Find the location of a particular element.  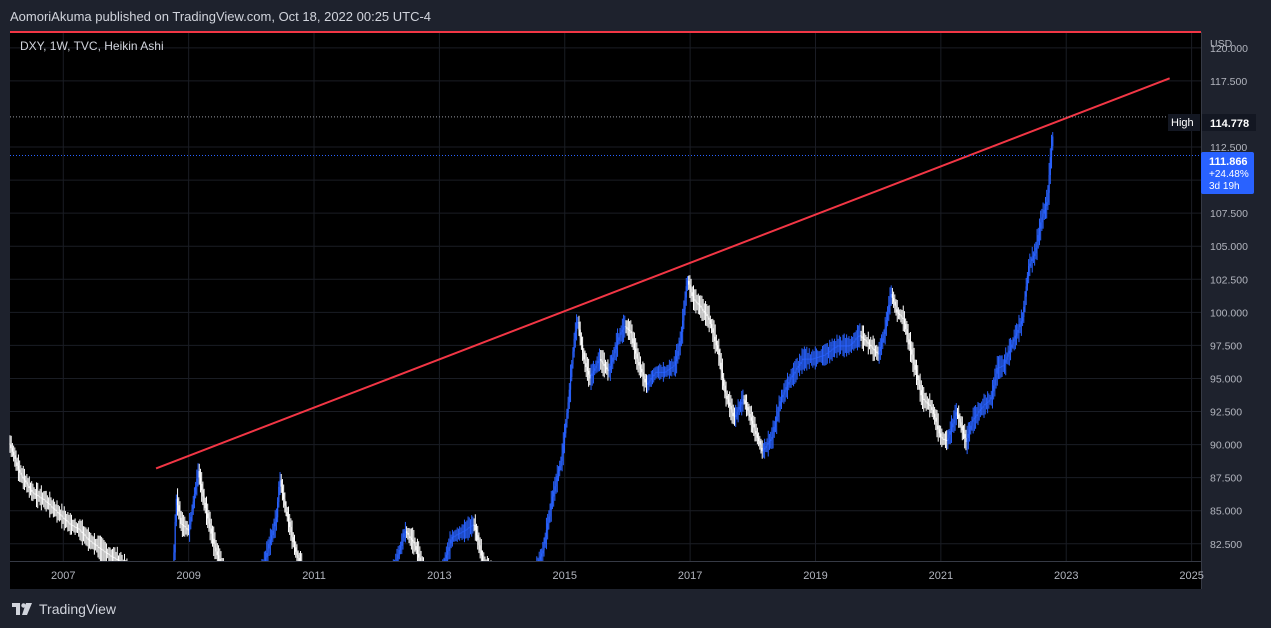

tradingview-logo: TradingView is located at coordinates (63, 609).